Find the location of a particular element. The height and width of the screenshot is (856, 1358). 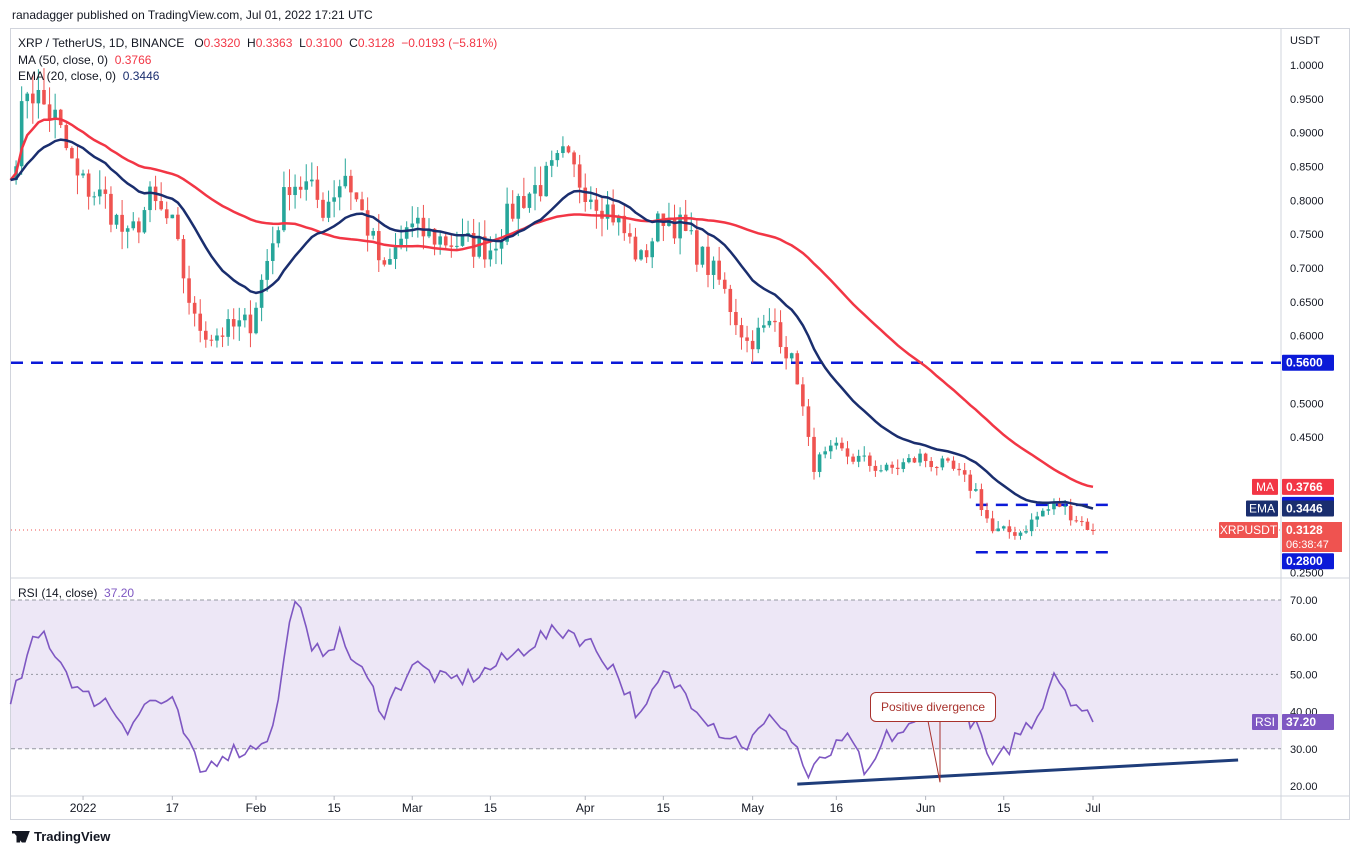

legend-ema-label: EMA (20, close, 0) is located at coordinates (67, 76).